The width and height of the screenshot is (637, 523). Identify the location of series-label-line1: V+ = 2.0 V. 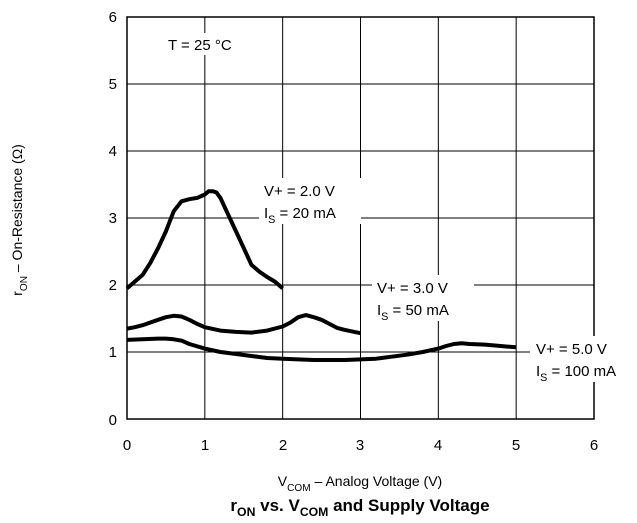
(299, 191).